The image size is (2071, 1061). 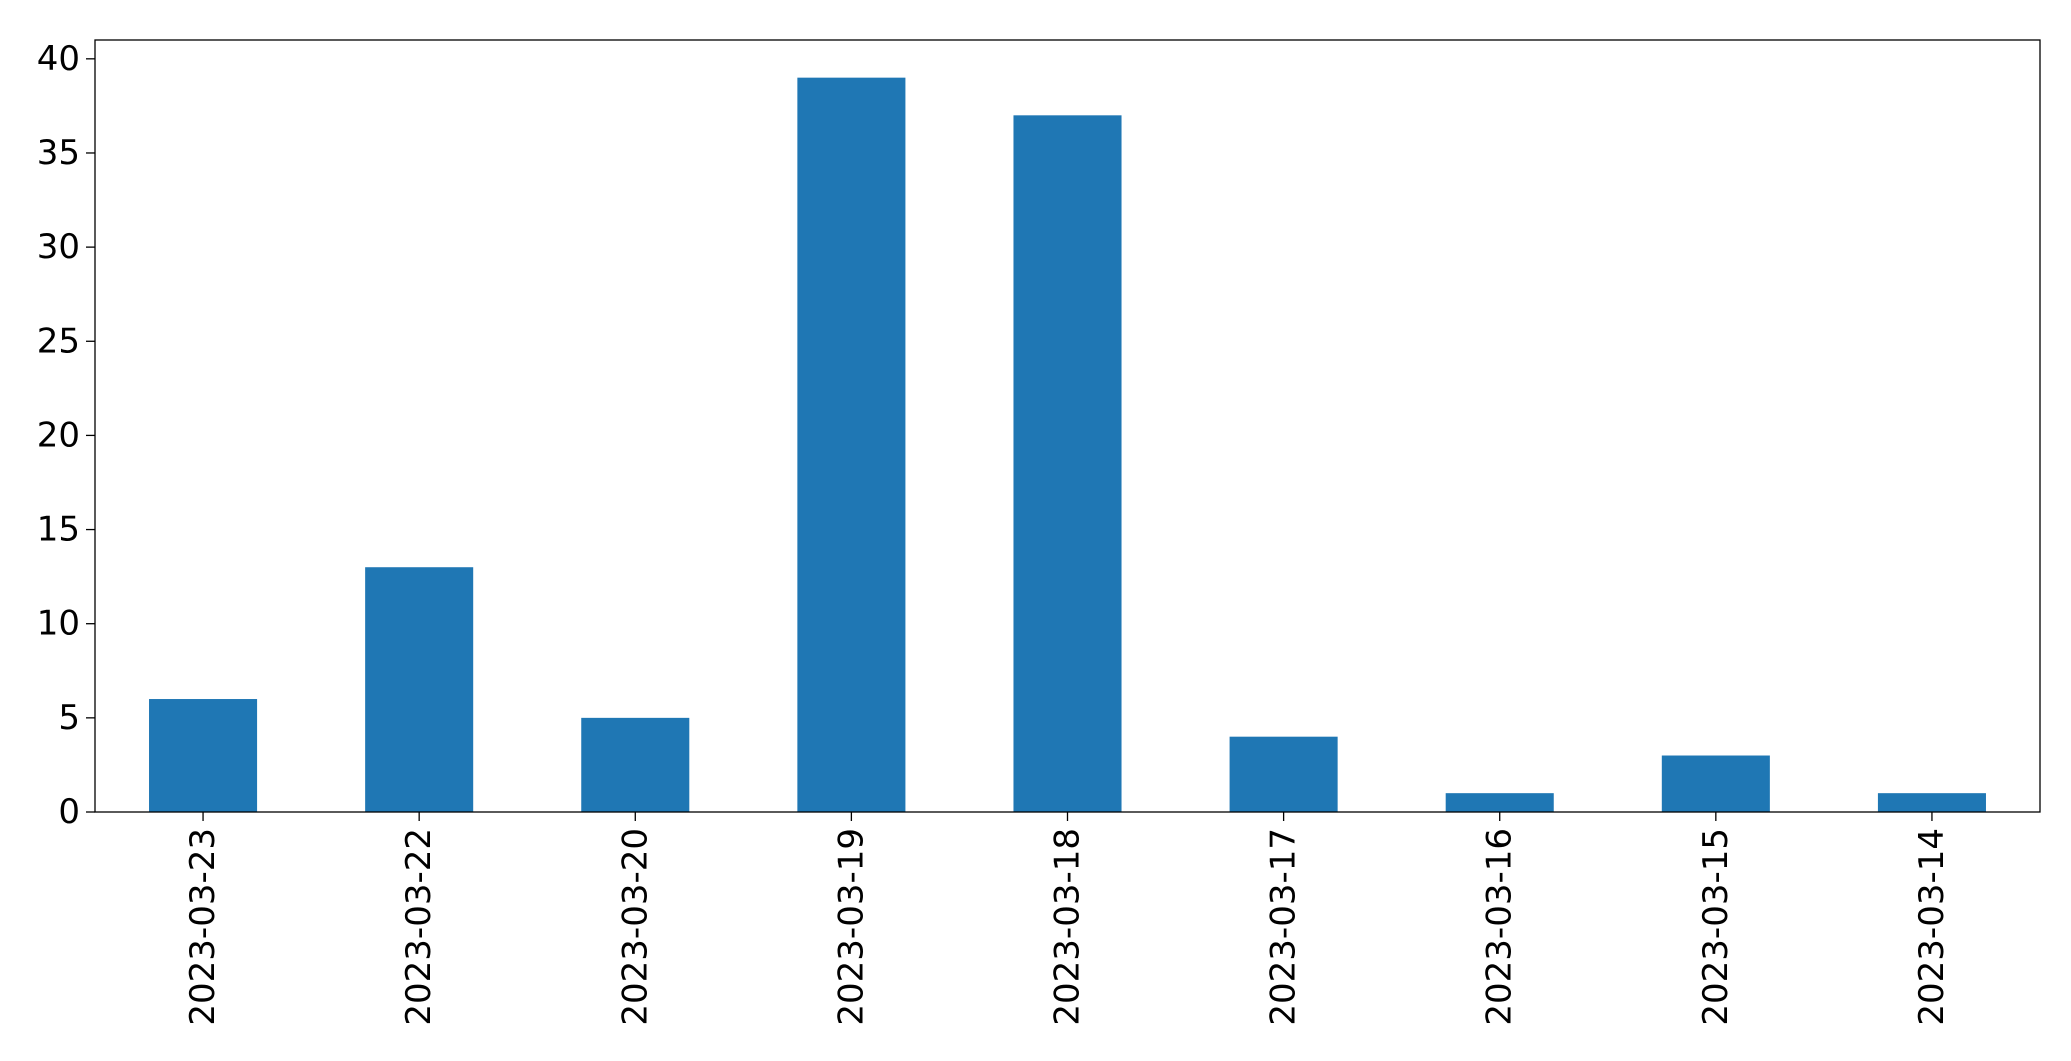 What do you see at coordinates (58, 624) in the screenshot?
I see `y-tick-label: 10` at bounding box center [58, 624].